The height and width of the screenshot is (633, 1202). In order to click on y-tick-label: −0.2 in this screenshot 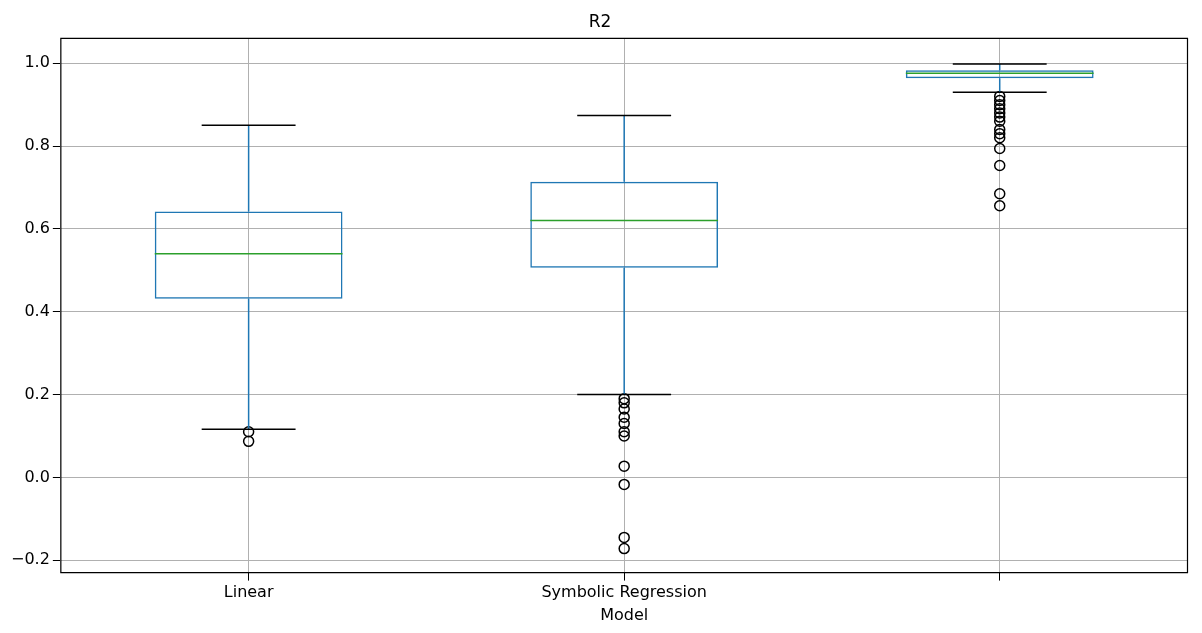, I will do `click(30, 559)`.